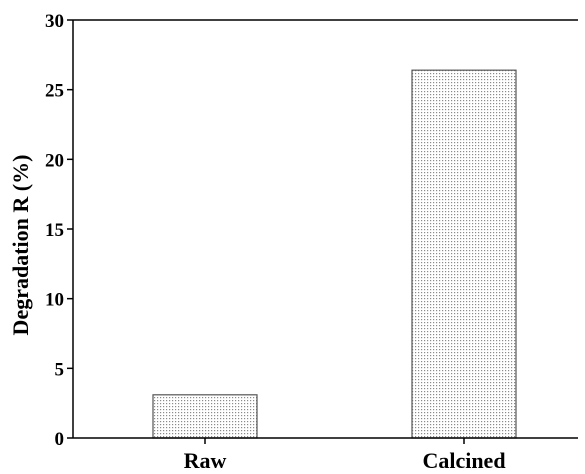  What do you see at coordinates (205, 416) in the screenshot?
I see `bar-raw` at bounding box center [205, 416].